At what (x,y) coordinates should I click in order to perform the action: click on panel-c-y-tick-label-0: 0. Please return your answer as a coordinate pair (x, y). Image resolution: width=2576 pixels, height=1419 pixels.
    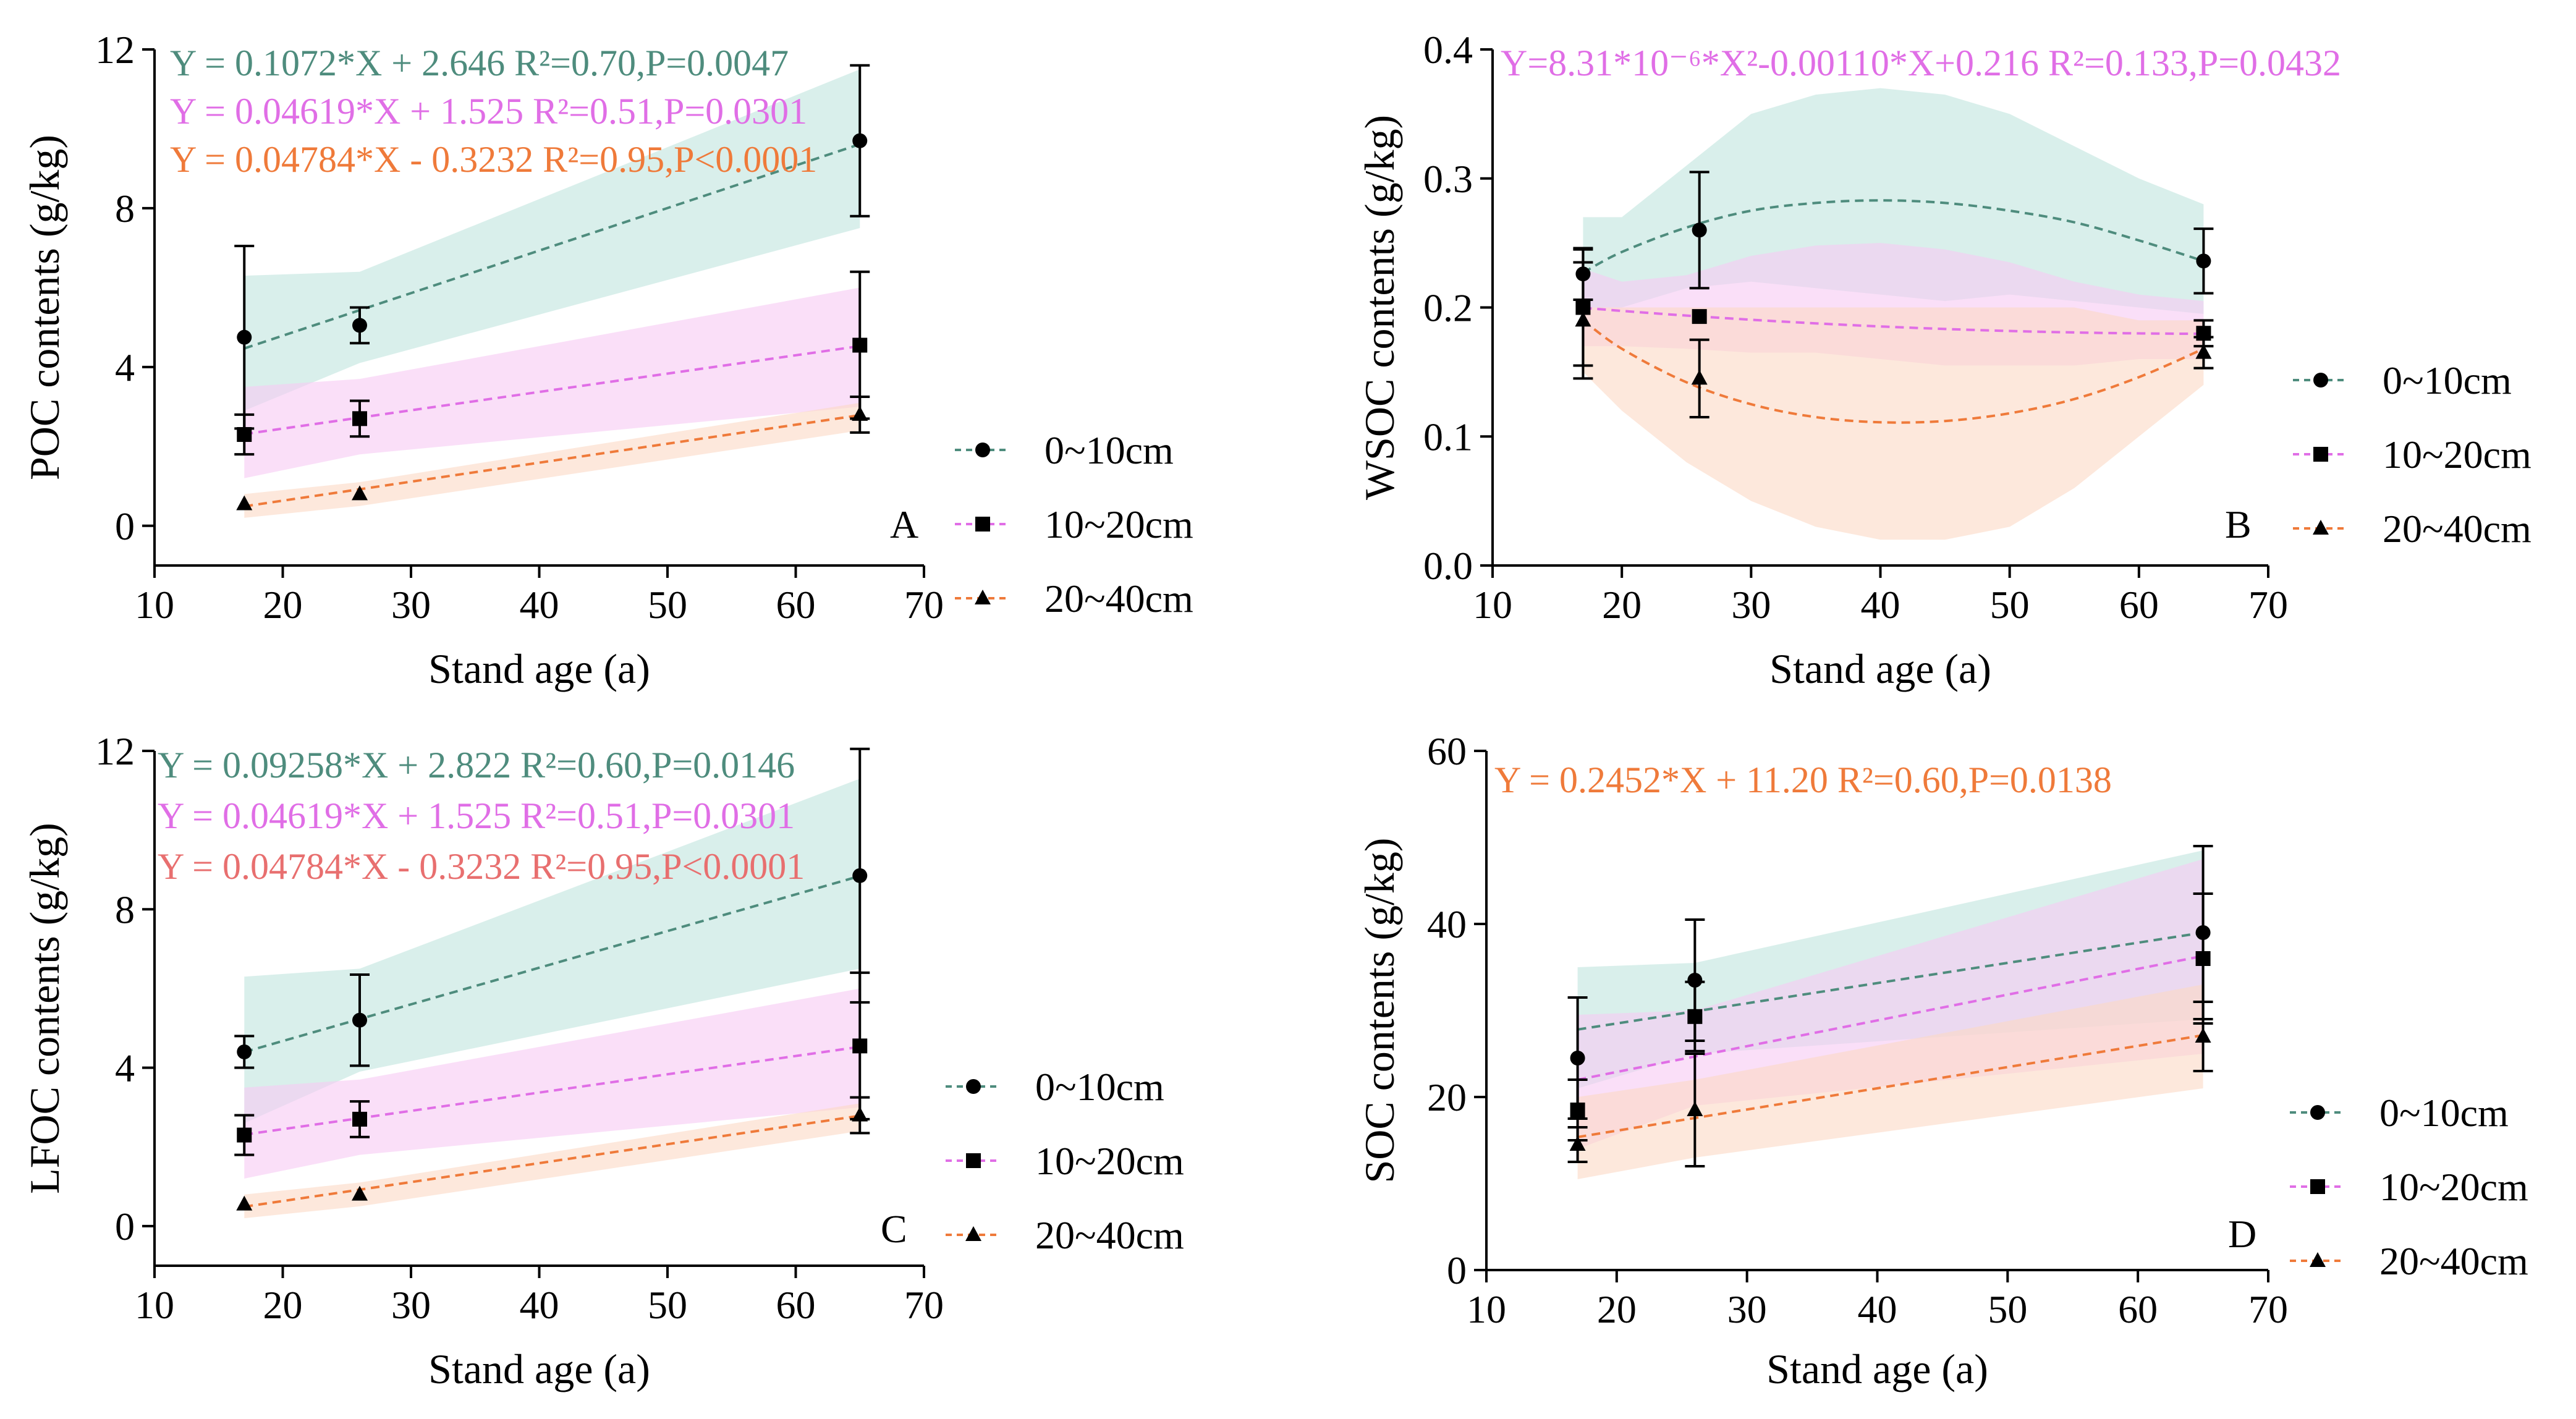
    Looking at the image, I should click on (125, 1226).